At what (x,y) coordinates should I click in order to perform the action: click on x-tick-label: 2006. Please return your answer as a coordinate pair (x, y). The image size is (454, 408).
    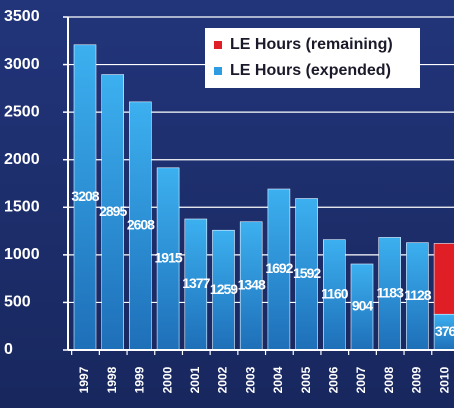
    Looking at the image, I should click on (333, 379).